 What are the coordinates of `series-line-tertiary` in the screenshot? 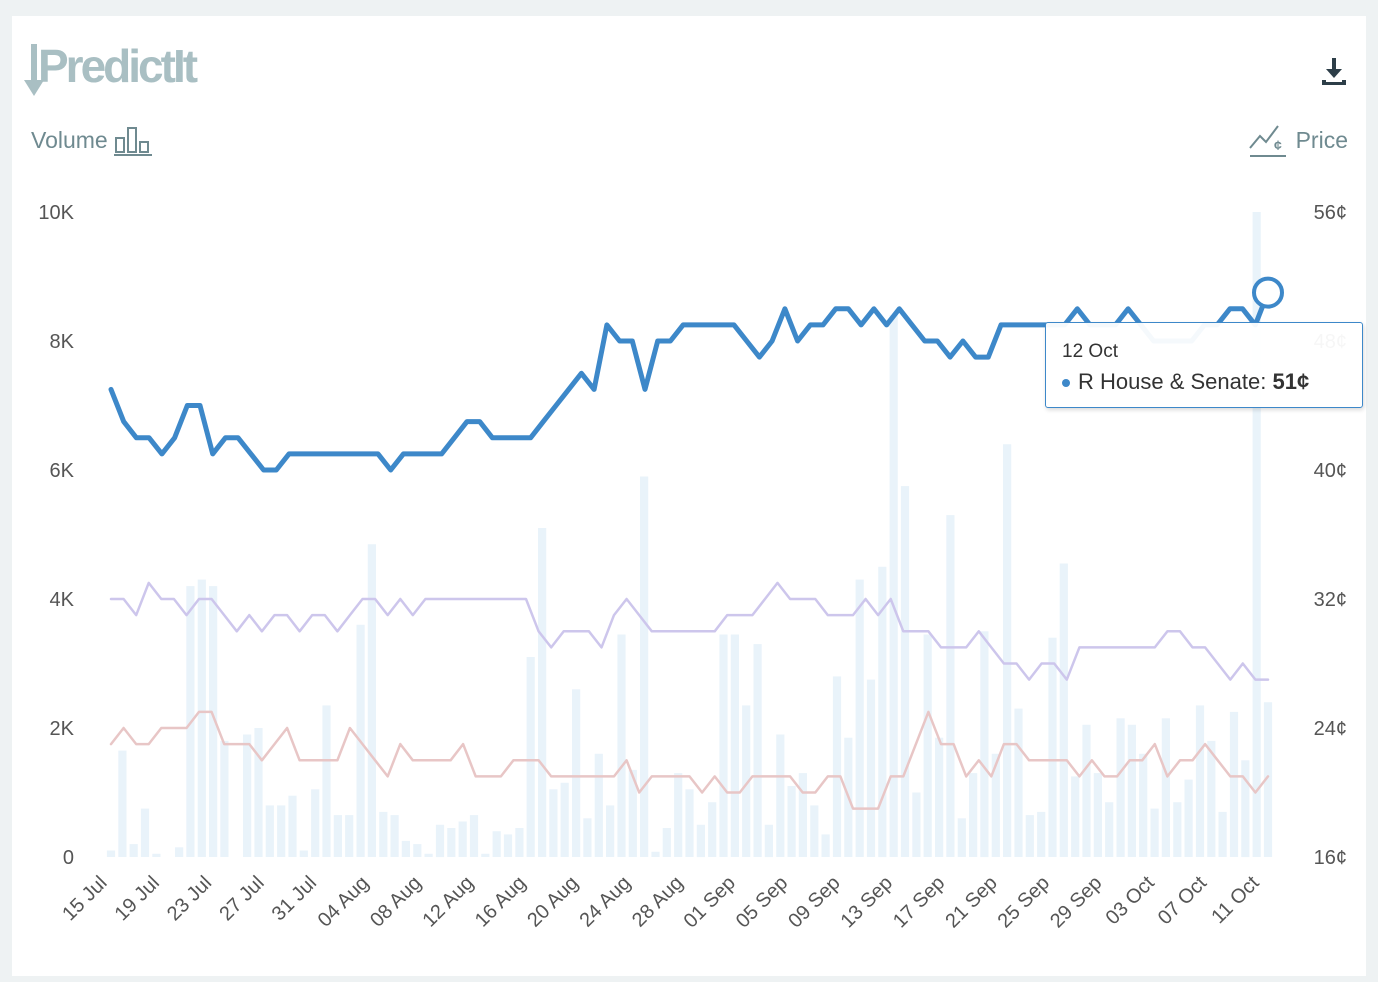 It's located at (689, 760).